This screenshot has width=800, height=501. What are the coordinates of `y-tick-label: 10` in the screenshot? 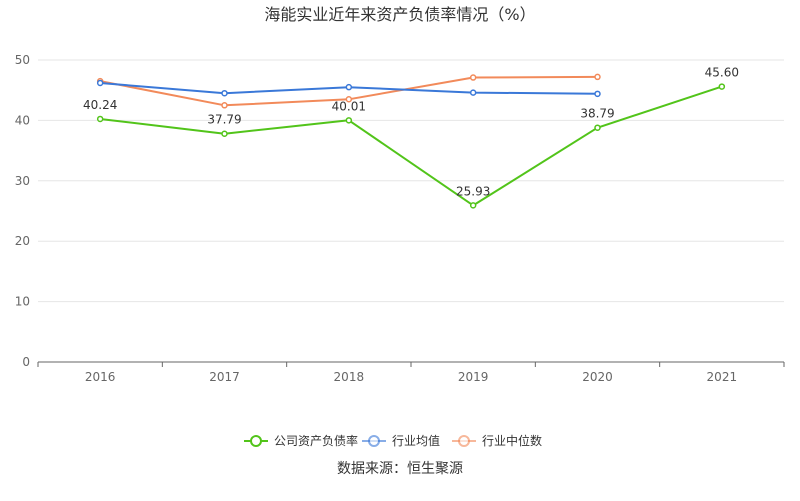 It's located at (22, 302).